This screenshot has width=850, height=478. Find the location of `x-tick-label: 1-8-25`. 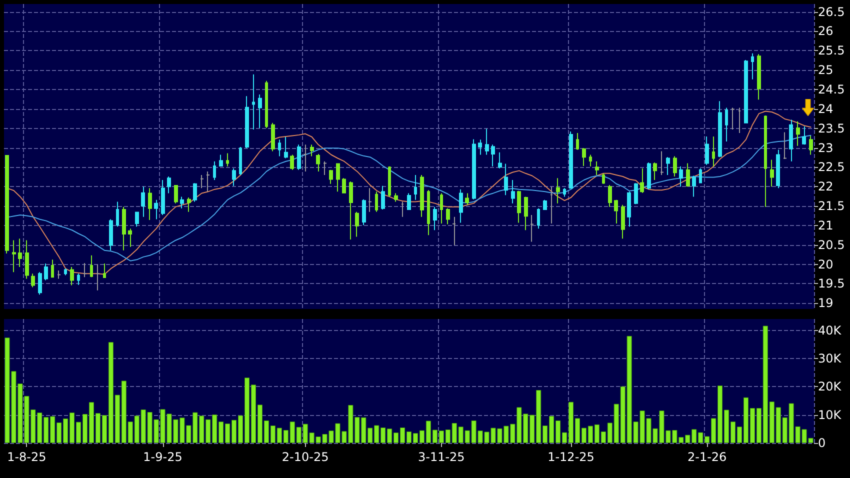

x-tick-label: 1-8-25 is located at coordinates (26, 457).